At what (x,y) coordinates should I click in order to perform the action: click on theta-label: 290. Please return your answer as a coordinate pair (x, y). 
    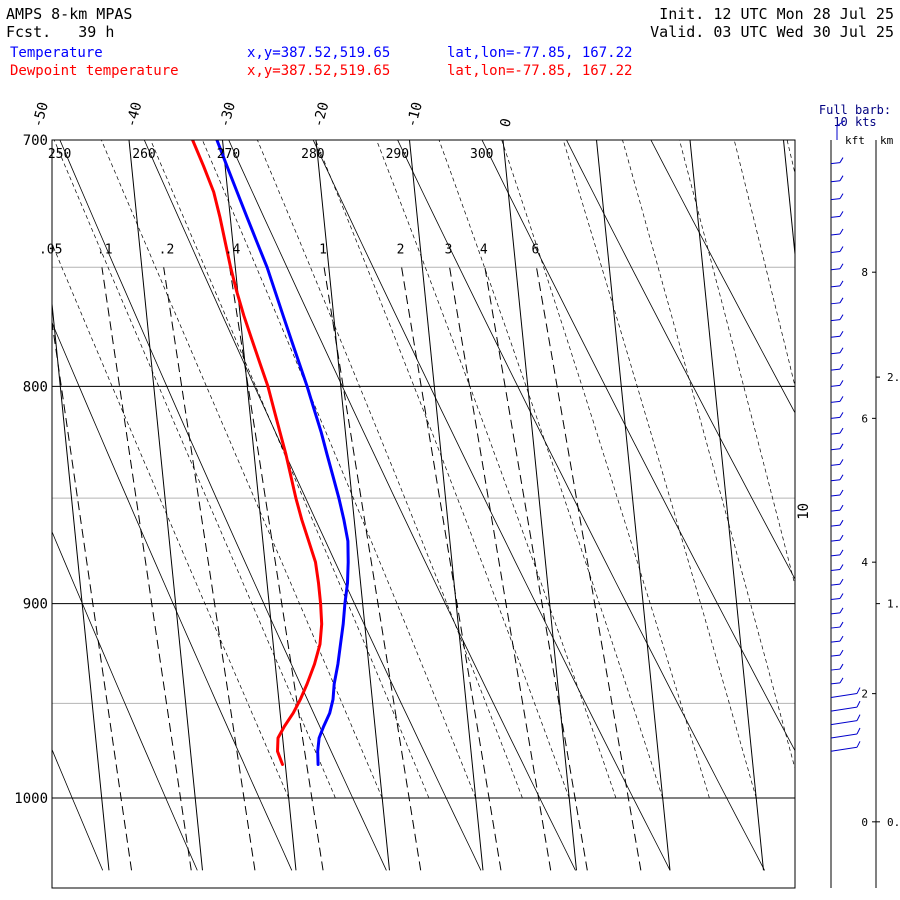
    Looking at the image, I should click on (397, 154).